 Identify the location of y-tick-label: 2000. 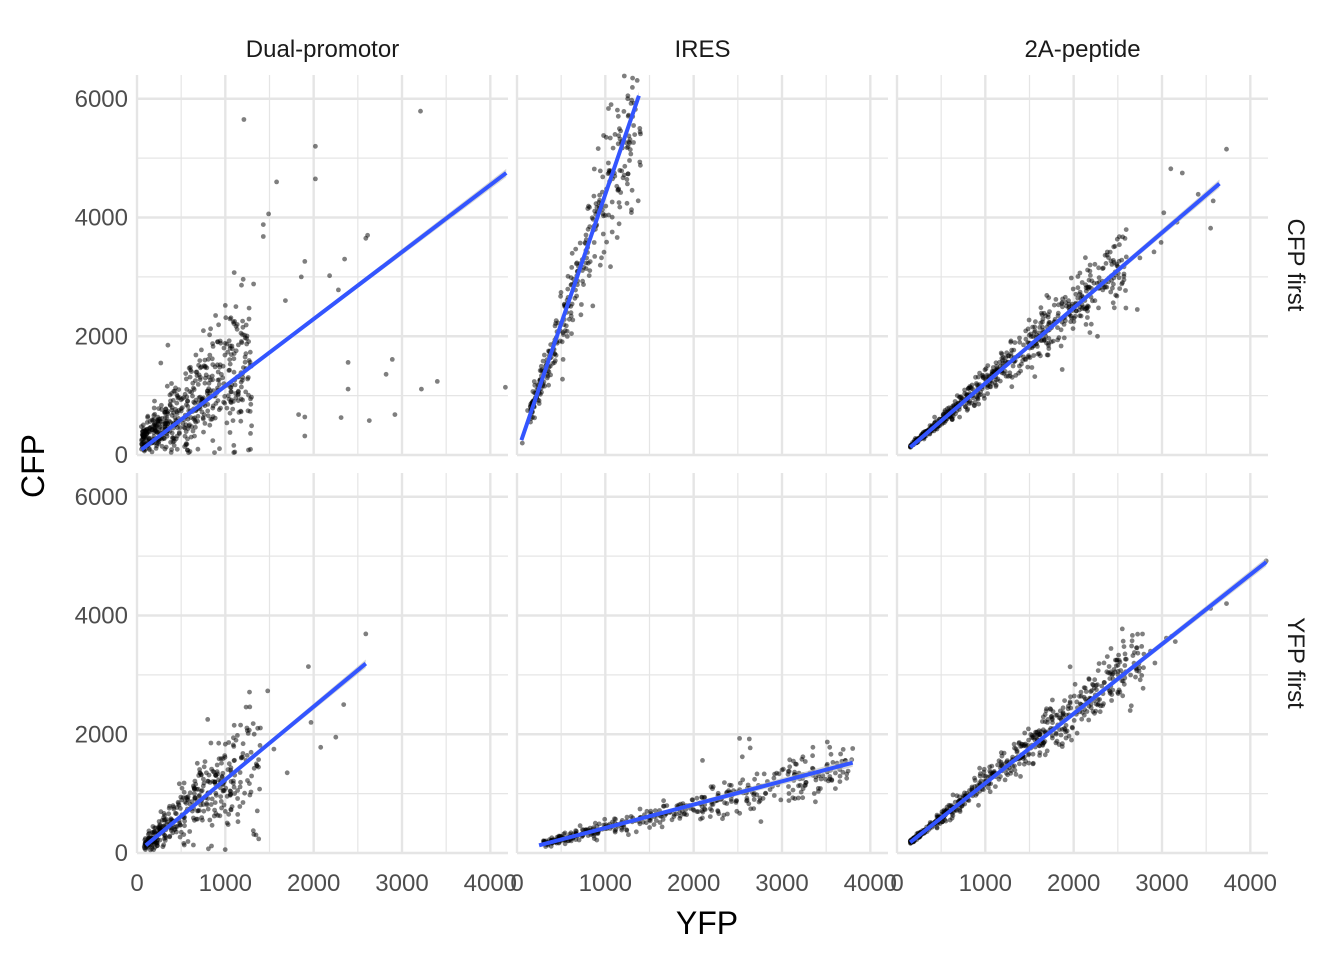
(101, 734).